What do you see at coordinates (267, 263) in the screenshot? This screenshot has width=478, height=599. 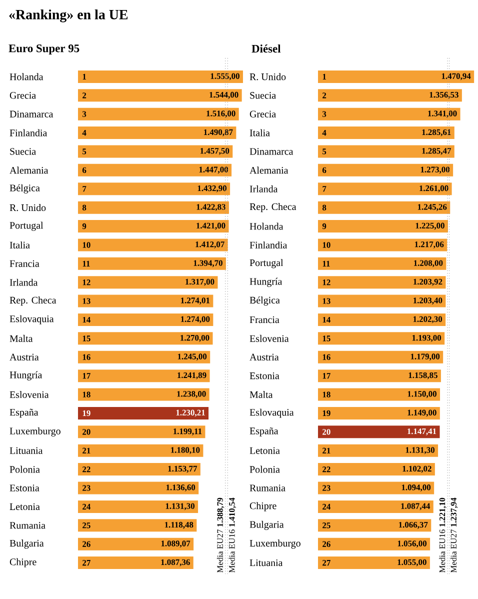 I see `y-tick-label: Portugal` at bounding box center [267, 263].